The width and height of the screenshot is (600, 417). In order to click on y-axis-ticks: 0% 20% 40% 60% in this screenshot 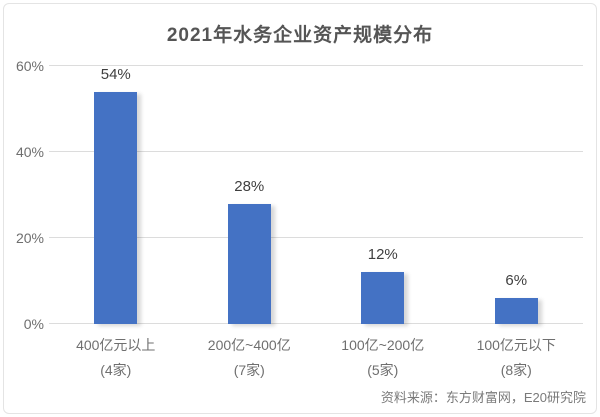, I will do `click(26, 195)`.